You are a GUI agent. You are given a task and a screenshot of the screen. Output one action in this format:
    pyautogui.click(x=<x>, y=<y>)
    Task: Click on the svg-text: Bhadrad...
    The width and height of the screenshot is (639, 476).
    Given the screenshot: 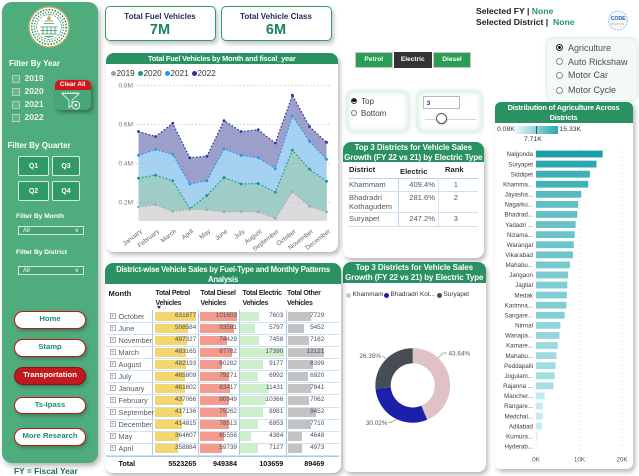 What is the action you would take?
    pyautogui.click(x=518, y=215)
    